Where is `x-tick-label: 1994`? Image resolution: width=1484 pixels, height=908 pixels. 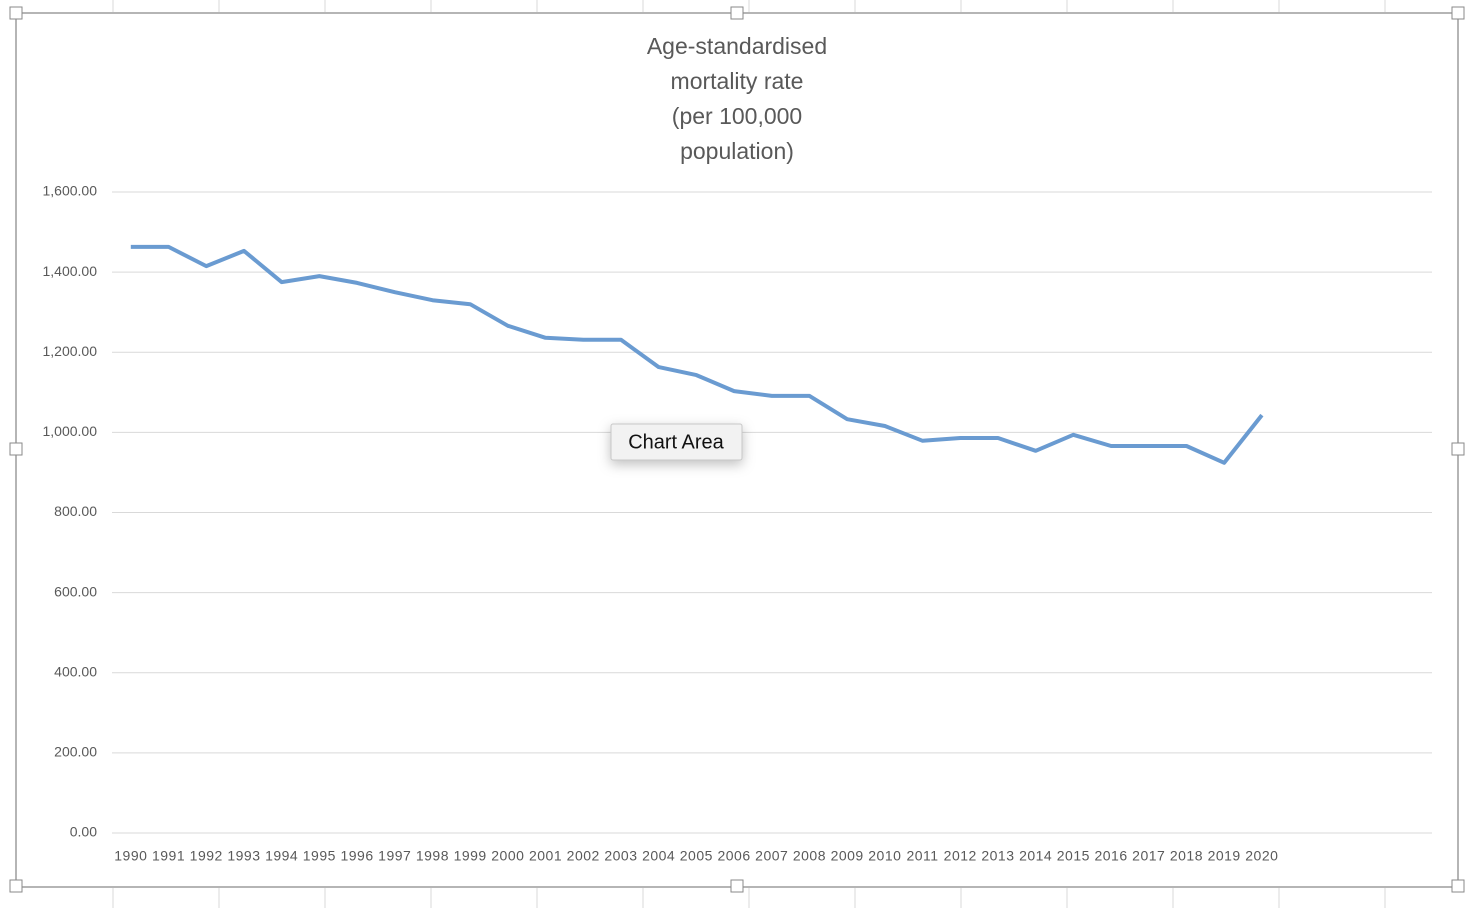 x-tick-label: 1994 is located at coordinates (281, 856).